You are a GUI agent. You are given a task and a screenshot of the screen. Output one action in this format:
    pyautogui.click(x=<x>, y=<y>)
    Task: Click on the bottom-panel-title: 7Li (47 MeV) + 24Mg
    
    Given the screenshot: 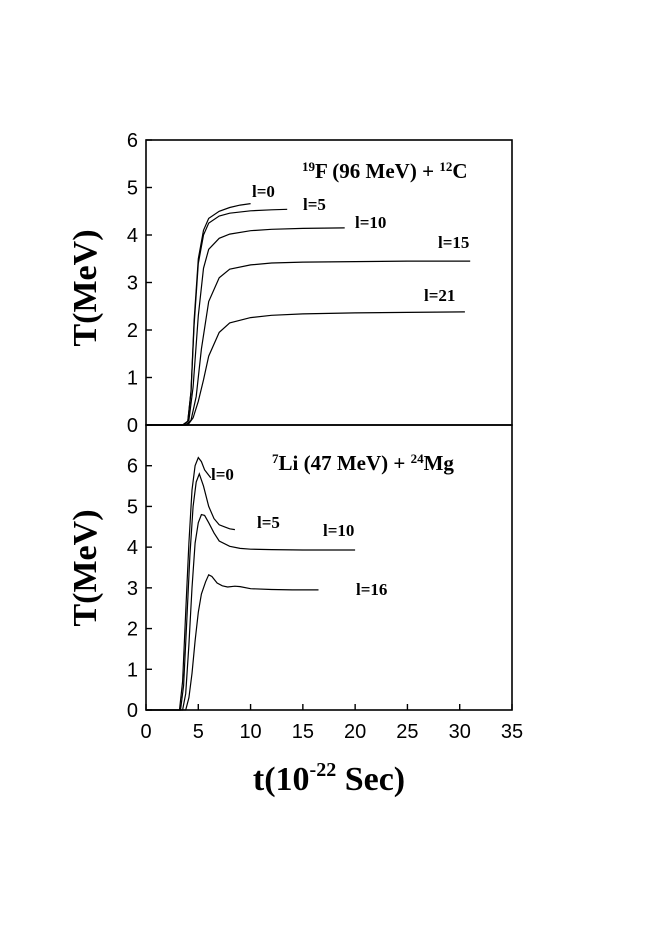 What is the action you would take?
    pyautogui.click(x=363, y=463)
    